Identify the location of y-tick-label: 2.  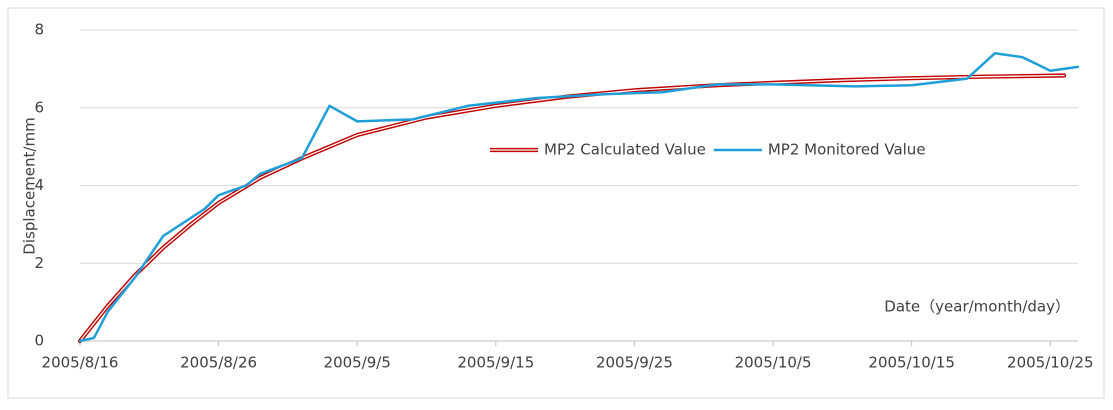
(39, 263).